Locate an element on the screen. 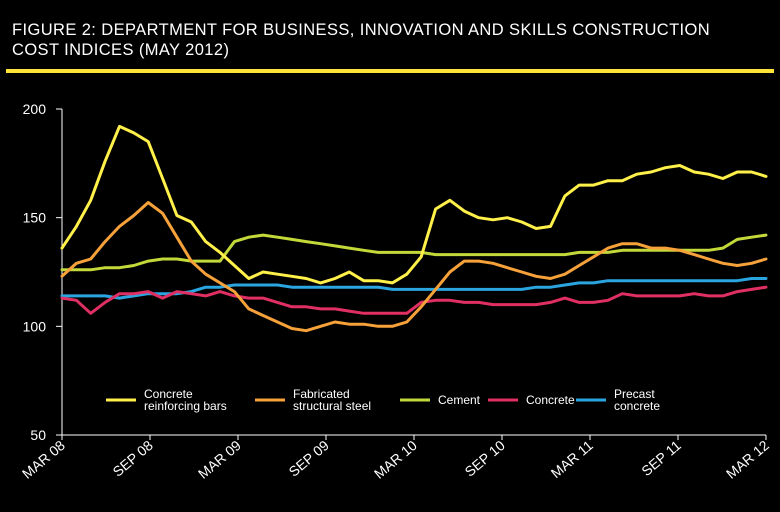 The image size is (780, 512). series-line-cement is located at coordinates (414, 252).